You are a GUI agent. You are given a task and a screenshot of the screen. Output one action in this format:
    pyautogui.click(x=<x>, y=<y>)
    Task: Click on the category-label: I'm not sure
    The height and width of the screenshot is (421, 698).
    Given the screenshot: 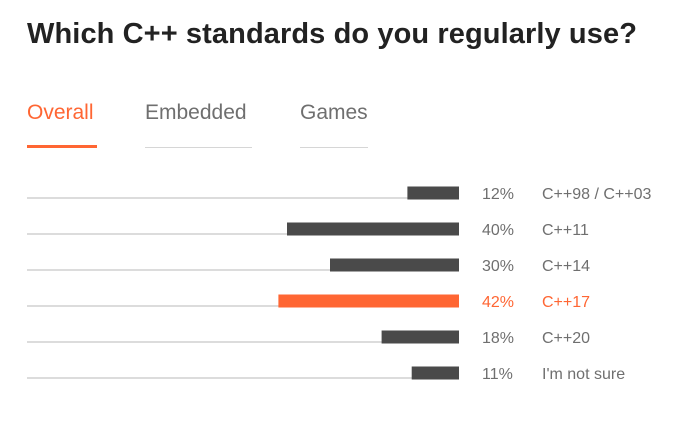 What is the action you would take?
    pyautogui.click(x=583, y=374)
    